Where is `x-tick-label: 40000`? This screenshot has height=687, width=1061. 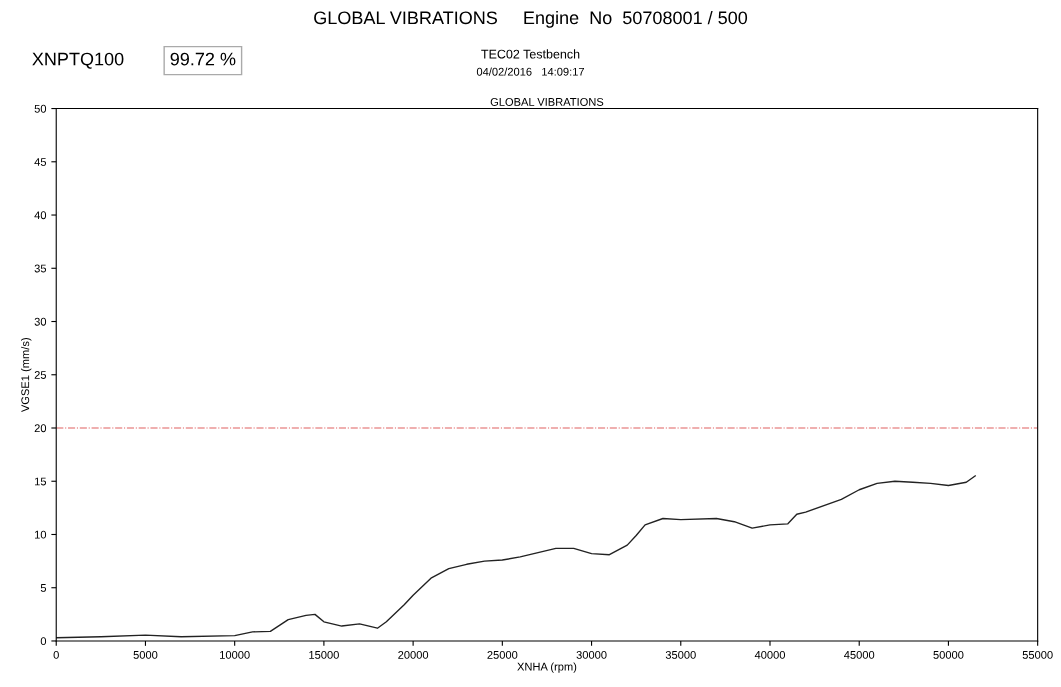
x-tick-label: 40000 is located at coordinates (770, 654).